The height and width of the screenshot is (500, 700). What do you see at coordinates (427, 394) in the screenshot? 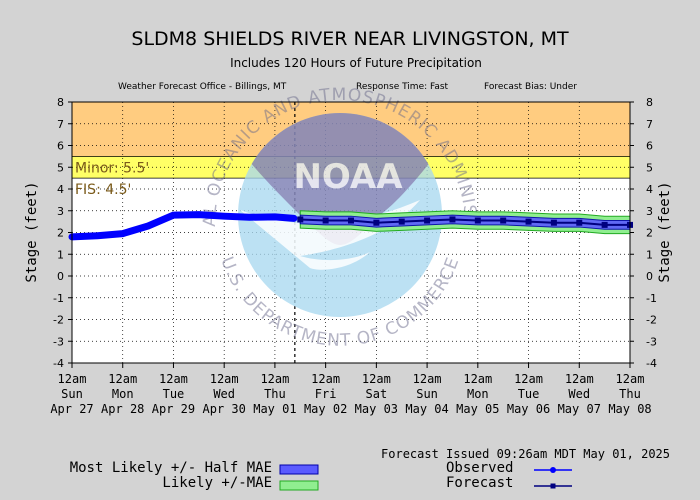
I see `x-tick-day: Sun` at bounding box center [427, 394].